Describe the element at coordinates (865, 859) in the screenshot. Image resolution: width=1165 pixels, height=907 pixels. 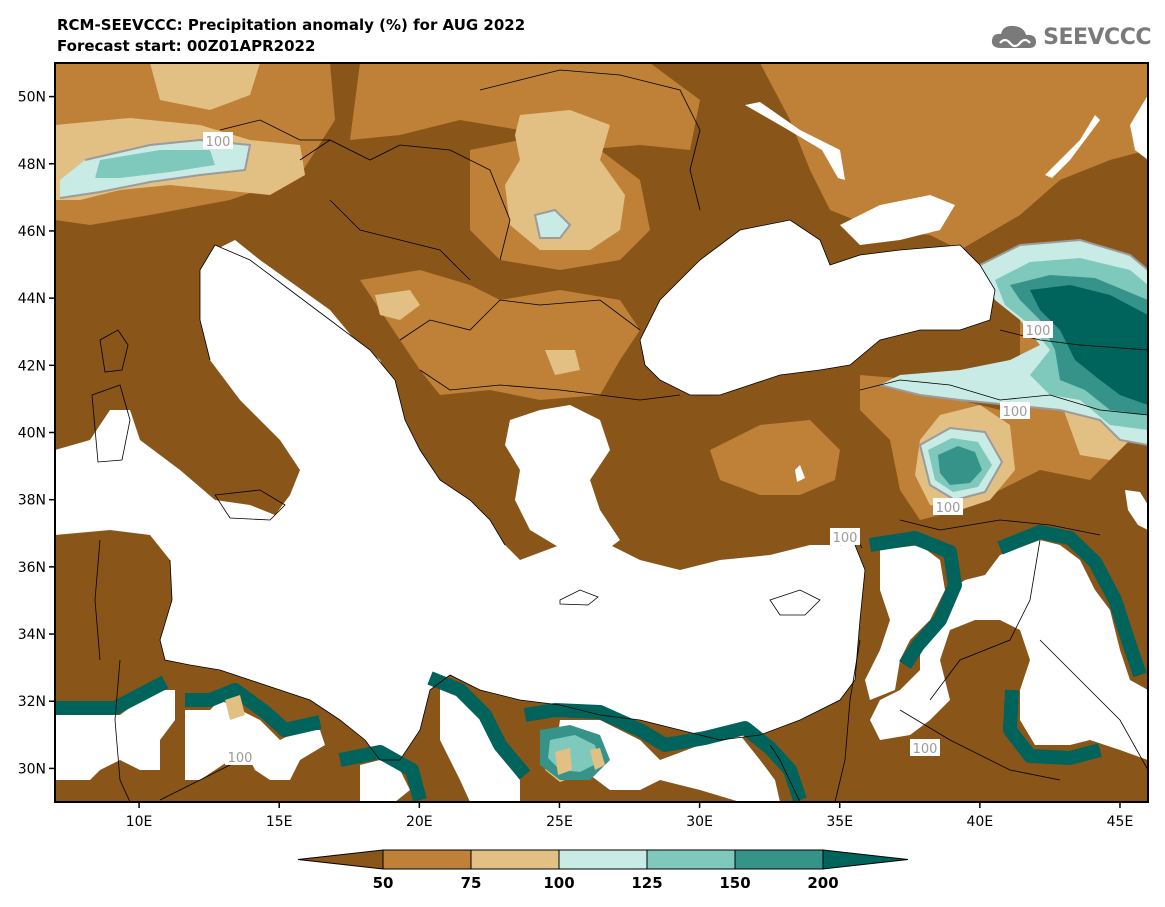
I see `colorbar-high-arrow` at that location.